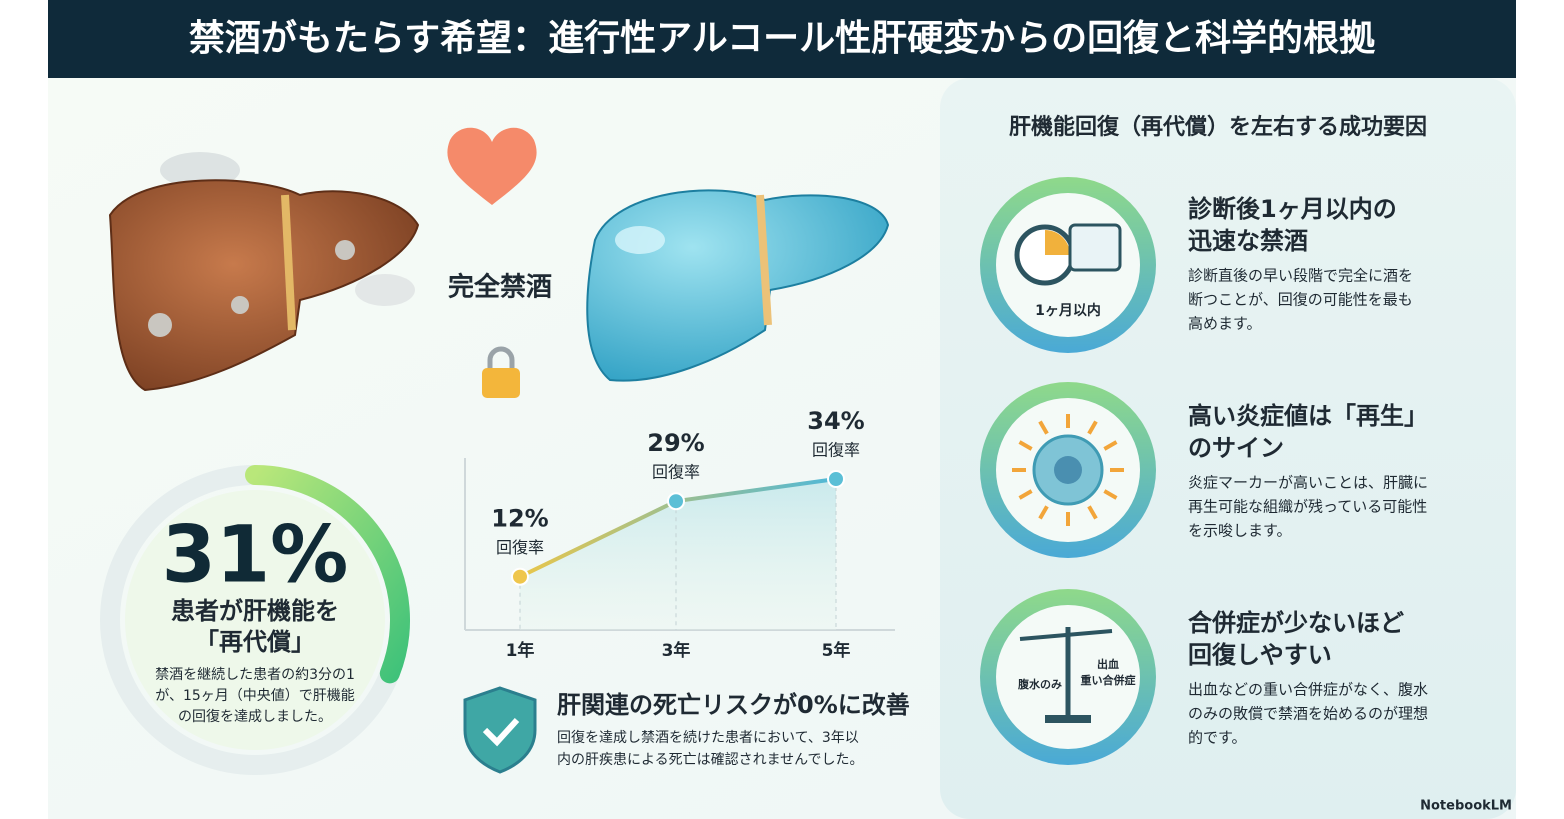 The image size is (1564, 819). Describe the element at coordinates (1240, 531) in the screenshot. I see `factor-body: を示唆します。` at that location.